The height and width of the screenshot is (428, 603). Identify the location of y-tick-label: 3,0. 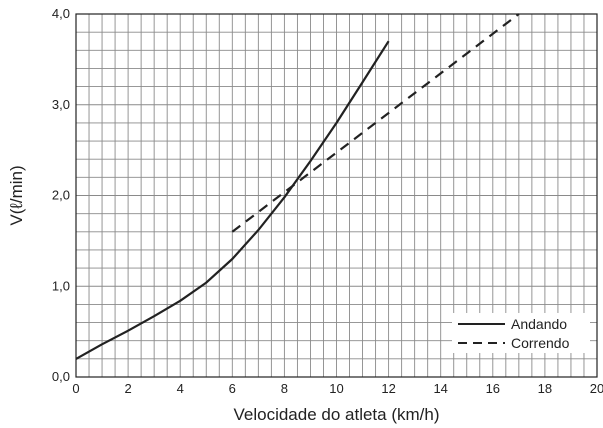
(61, 104).